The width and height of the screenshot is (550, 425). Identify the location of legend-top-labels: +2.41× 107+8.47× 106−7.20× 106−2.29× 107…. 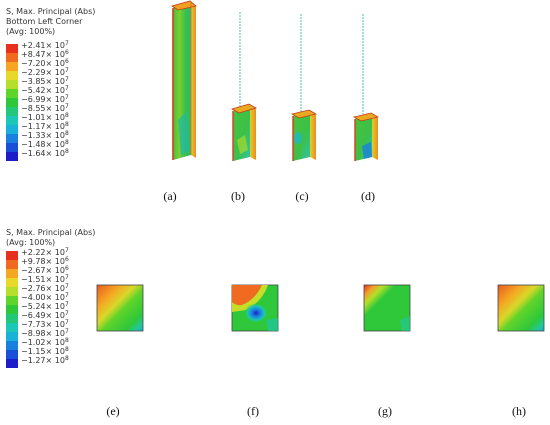
(45, 99).